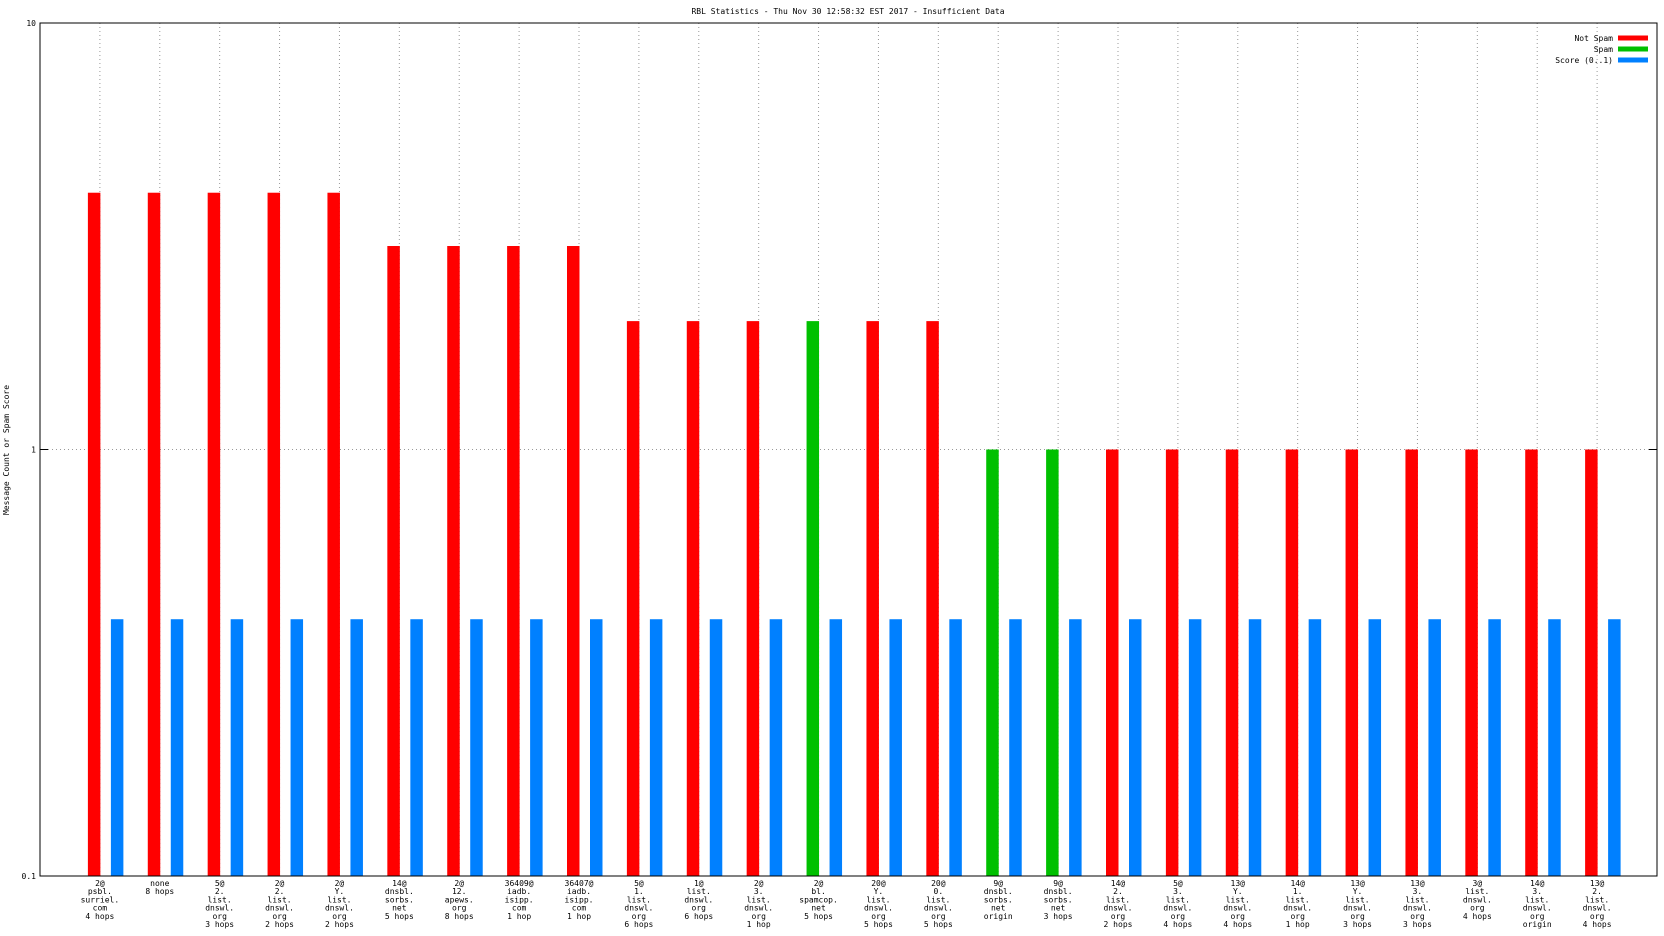 Image resolution: width=1664 pixels, height=936 pixels. I want to click on x-tick-label: iadb., so click(579, 891).